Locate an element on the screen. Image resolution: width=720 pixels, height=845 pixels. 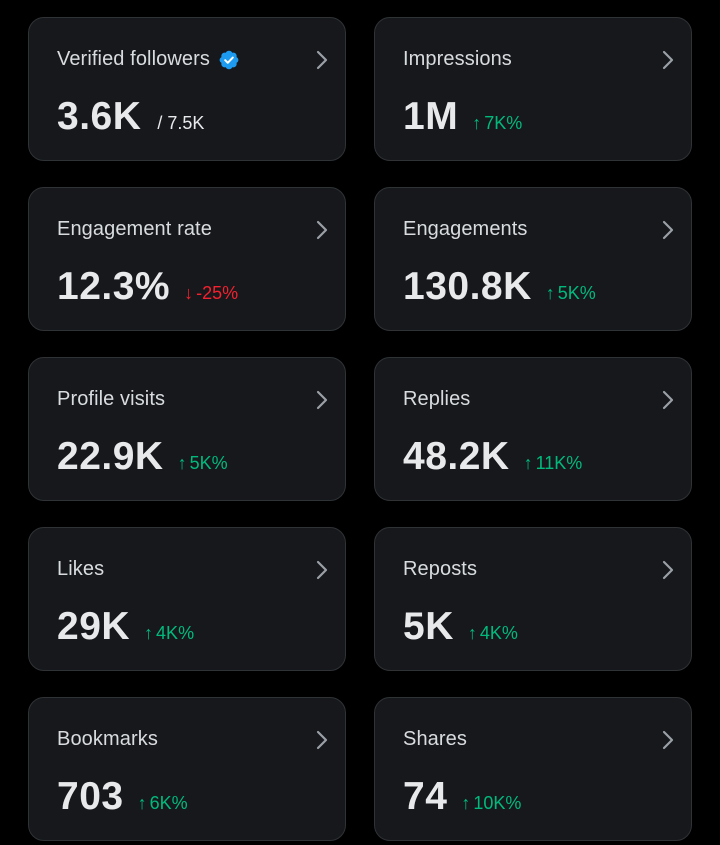
metric-value: 12.3% is located at coordinates (114, 286).